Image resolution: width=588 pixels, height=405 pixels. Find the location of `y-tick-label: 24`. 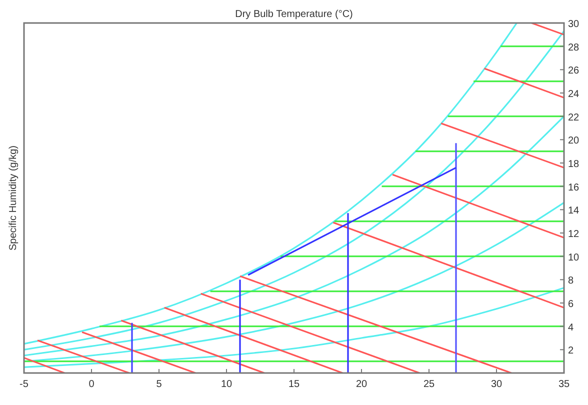

y-tick-label: 24 is located at coordinates (574, 94).